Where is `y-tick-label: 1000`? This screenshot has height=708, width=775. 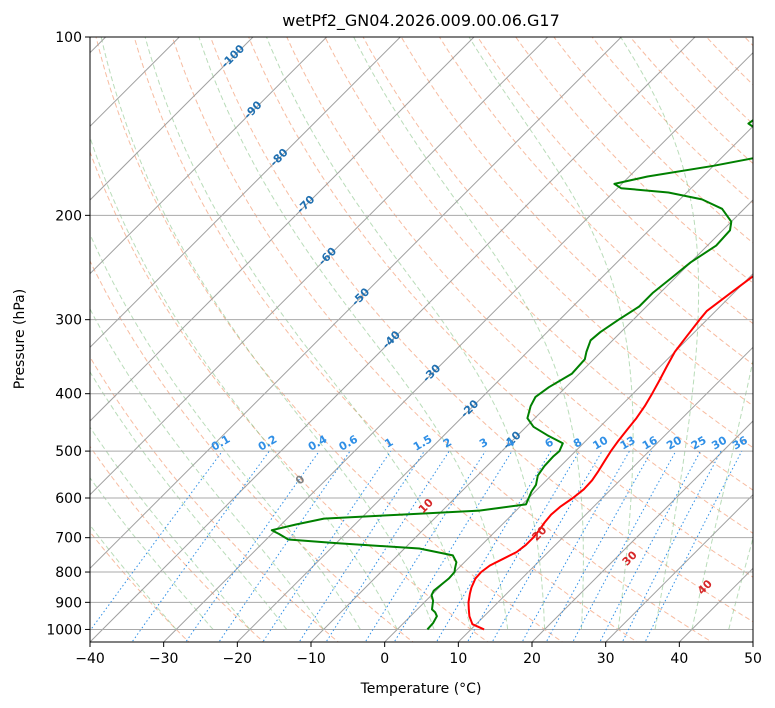 y-tick-label: 1000 is located at coordinates (64, 630).